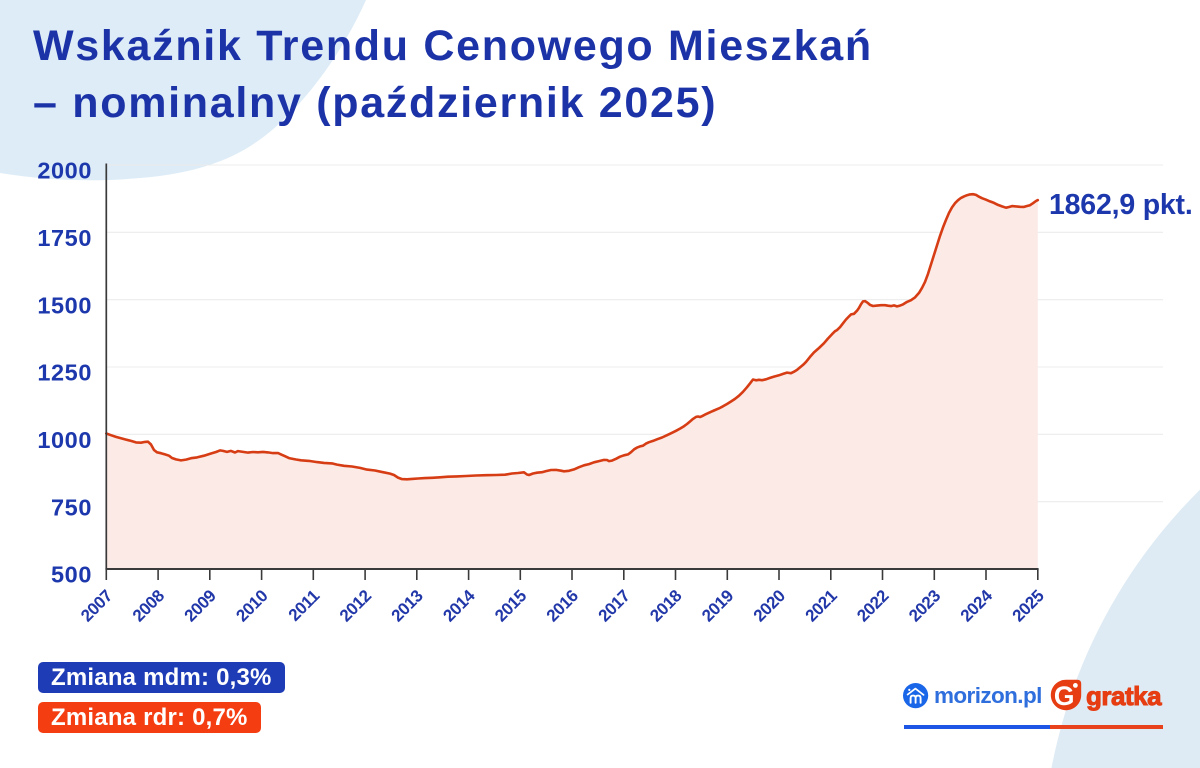  I want to click on svg-text: 2011, so click(304, 605).